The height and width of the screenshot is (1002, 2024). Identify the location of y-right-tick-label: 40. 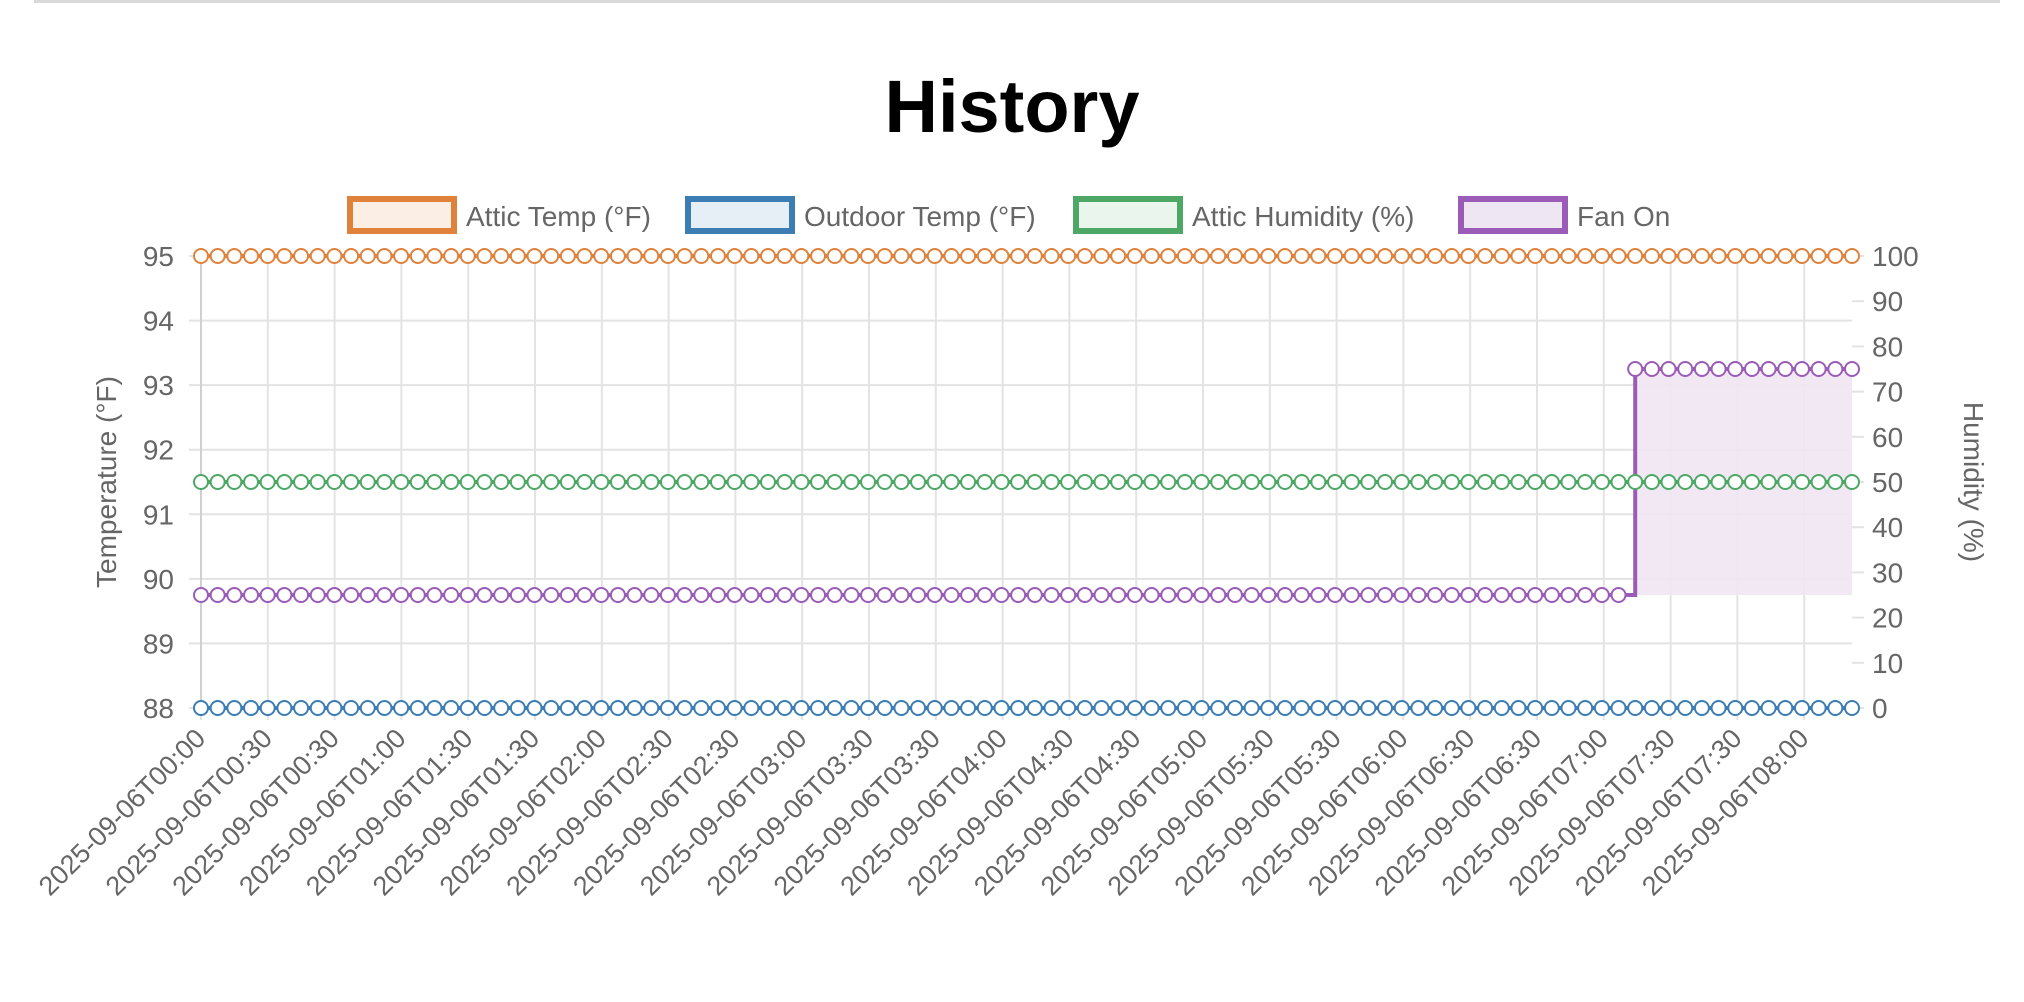
(1887, 527).